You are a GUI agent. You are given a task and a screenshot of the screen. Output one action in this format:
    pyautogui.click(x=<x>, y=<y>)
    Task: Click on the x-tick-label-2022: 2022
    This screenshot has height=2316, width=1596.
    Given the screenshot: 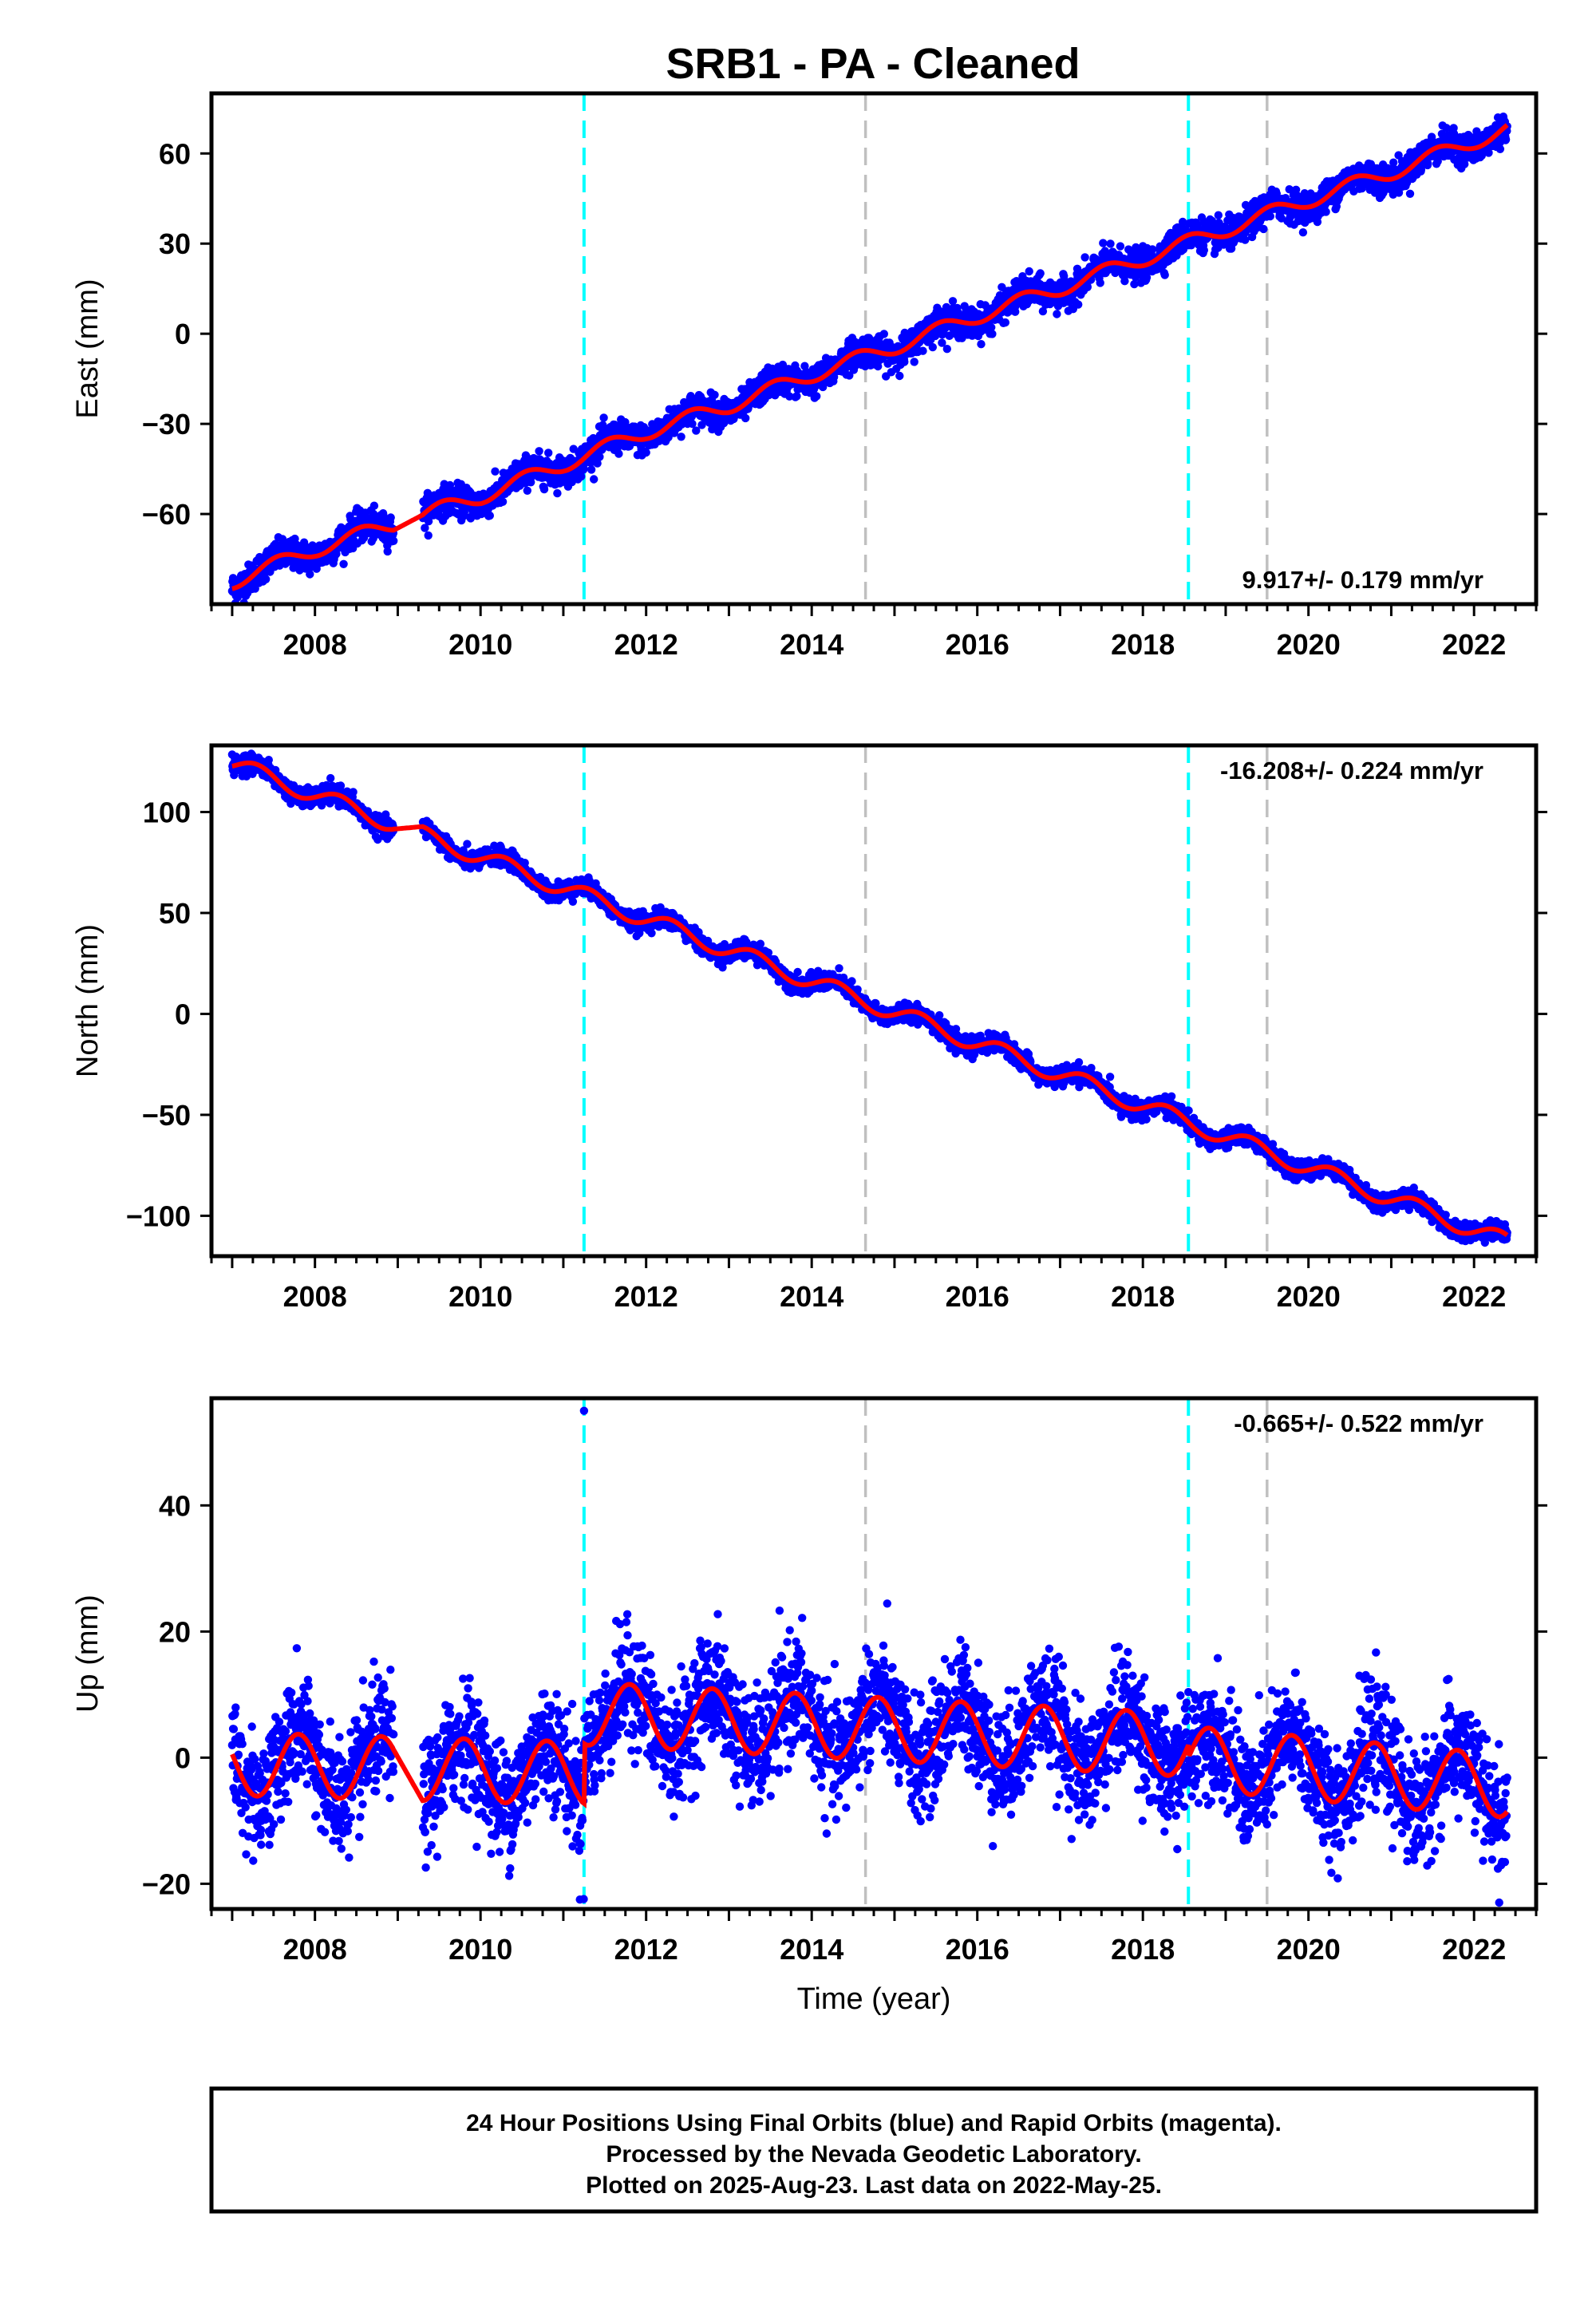 What is the action you would take?
    pyautogui.click(x=1474, y=644)
    